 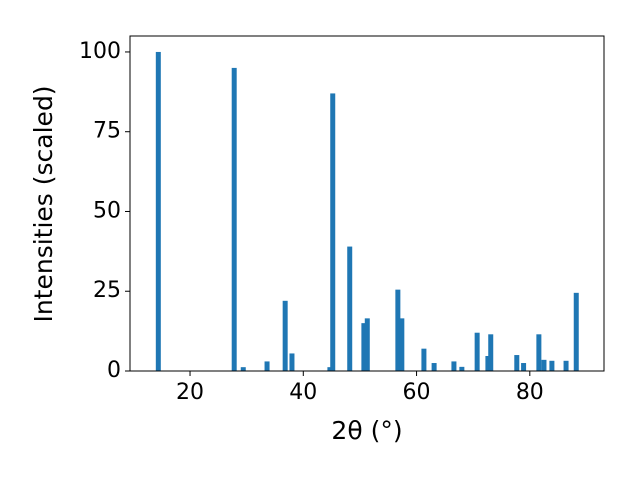 What do you see at coordinates (366, 430) in the screenshot?
I see `x-axis-label: 2θ (°)` at bounding box center [366, 430].